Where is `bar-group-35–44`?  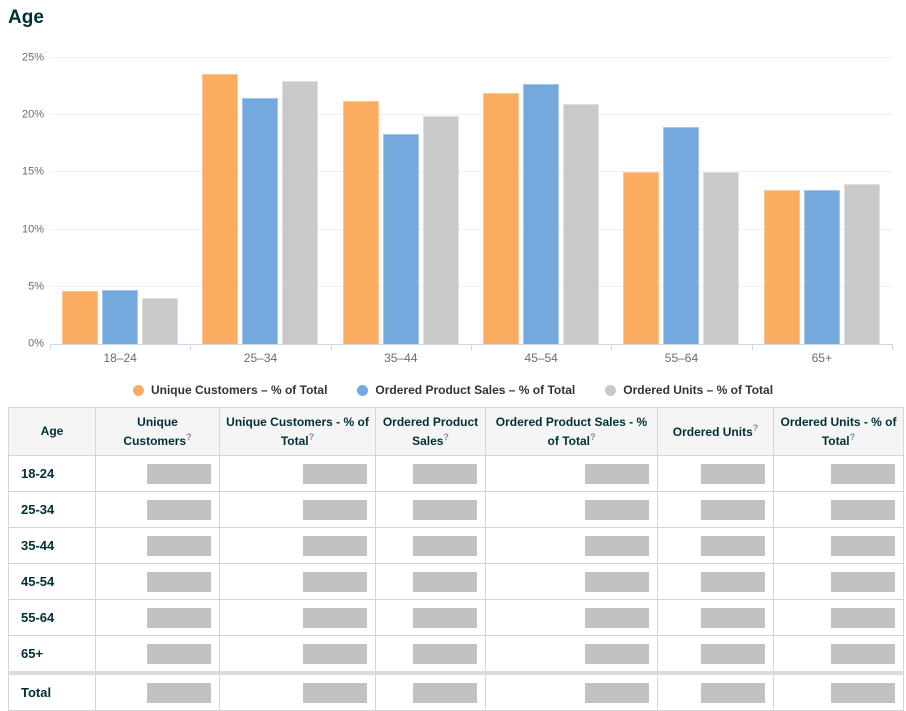 bar-group-35–44 is located at coordinates (401, 201).